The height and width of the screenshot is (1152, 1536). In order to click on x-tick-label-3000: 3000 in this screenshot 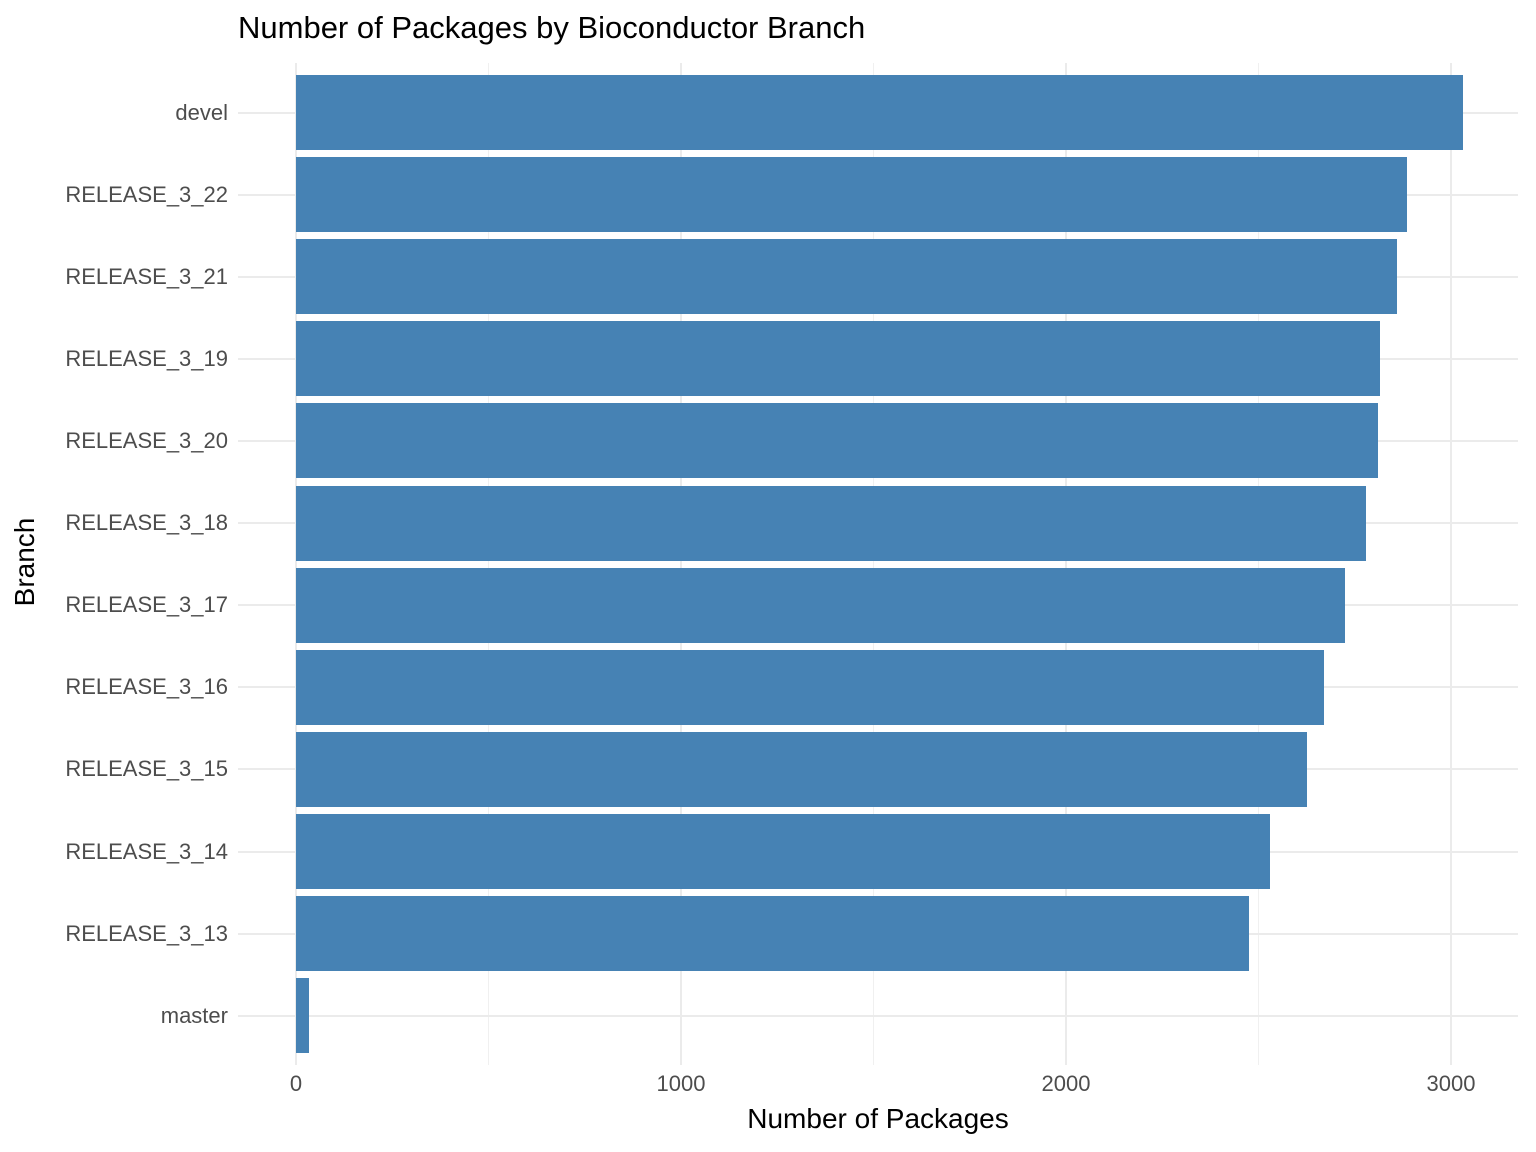, I will do `click(1451, 1083)`.